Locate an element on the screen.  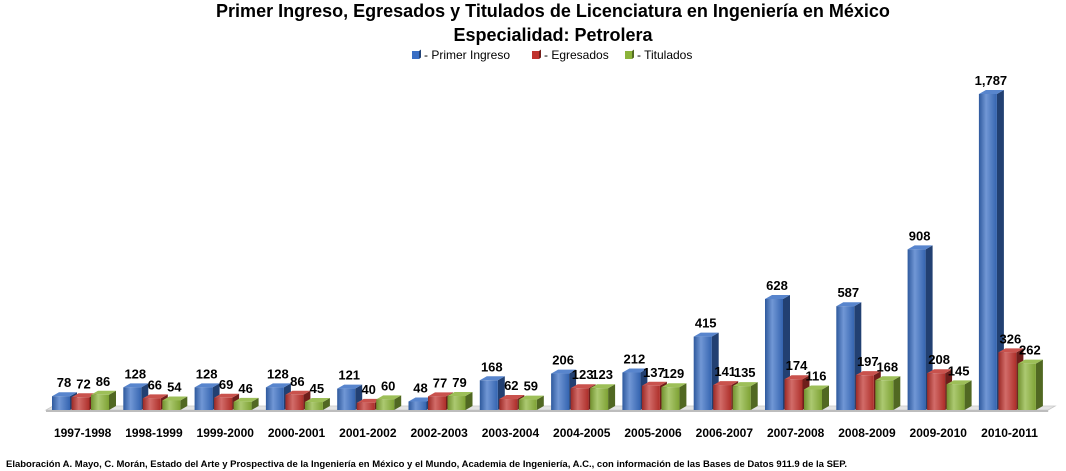
value-label: 60 is located at coordinates (388, 385).